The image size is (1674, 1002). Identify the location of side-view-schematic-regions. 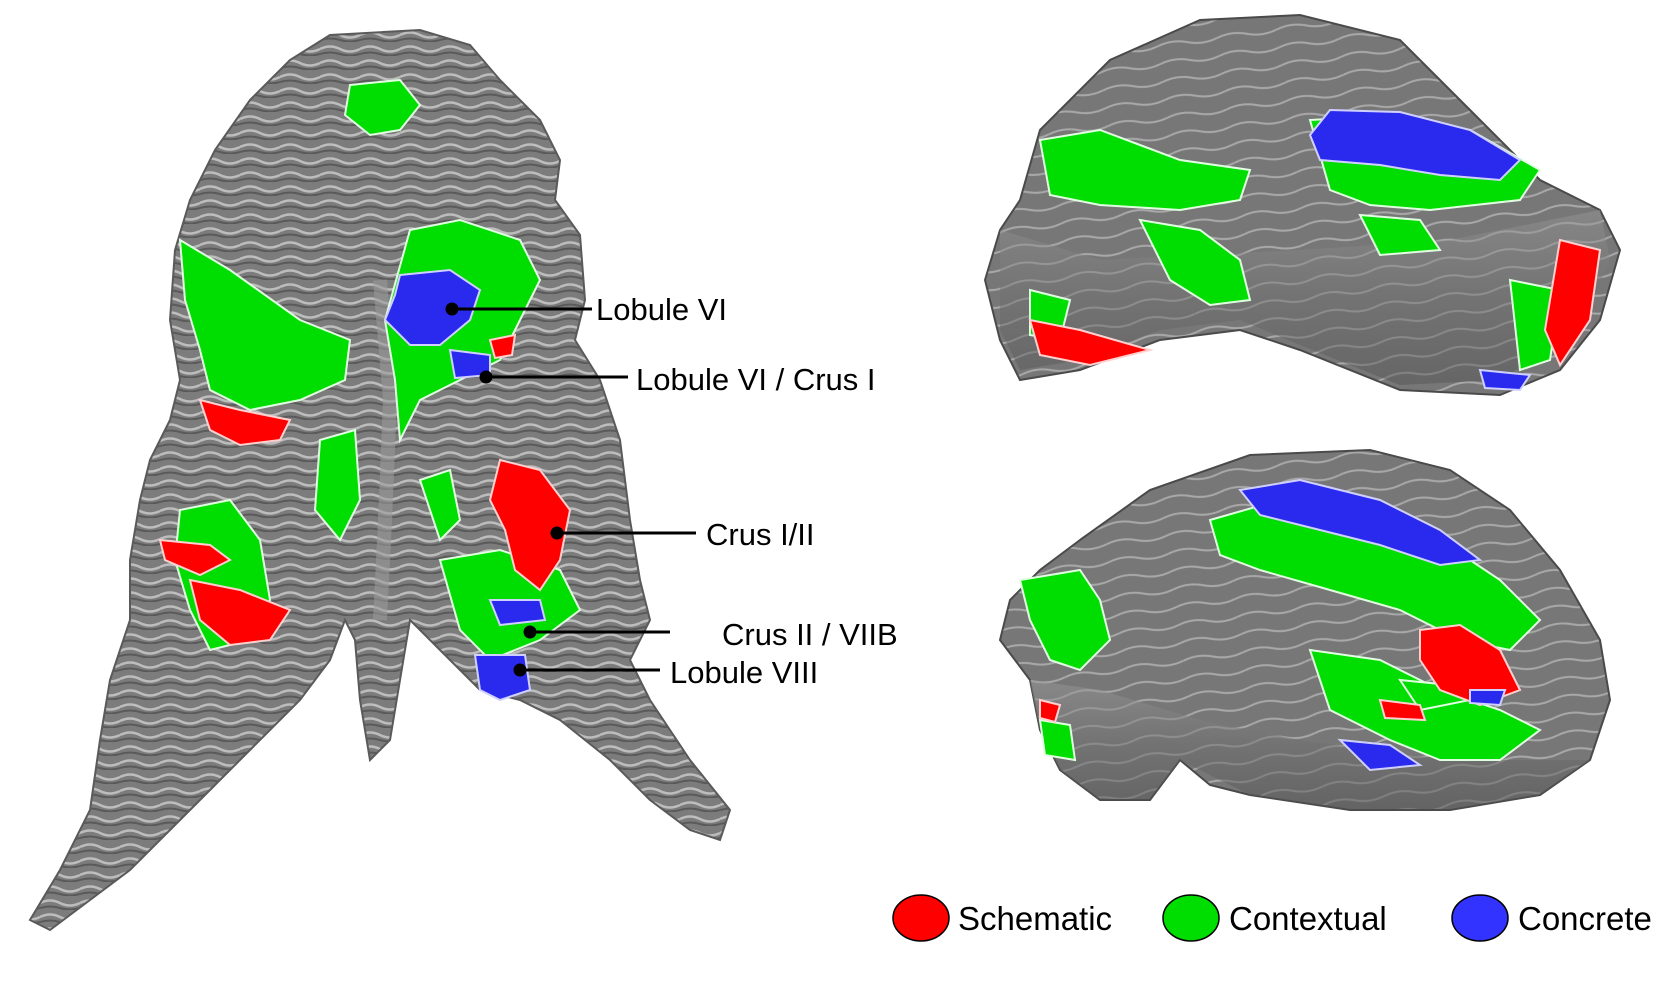
(1280, 673).